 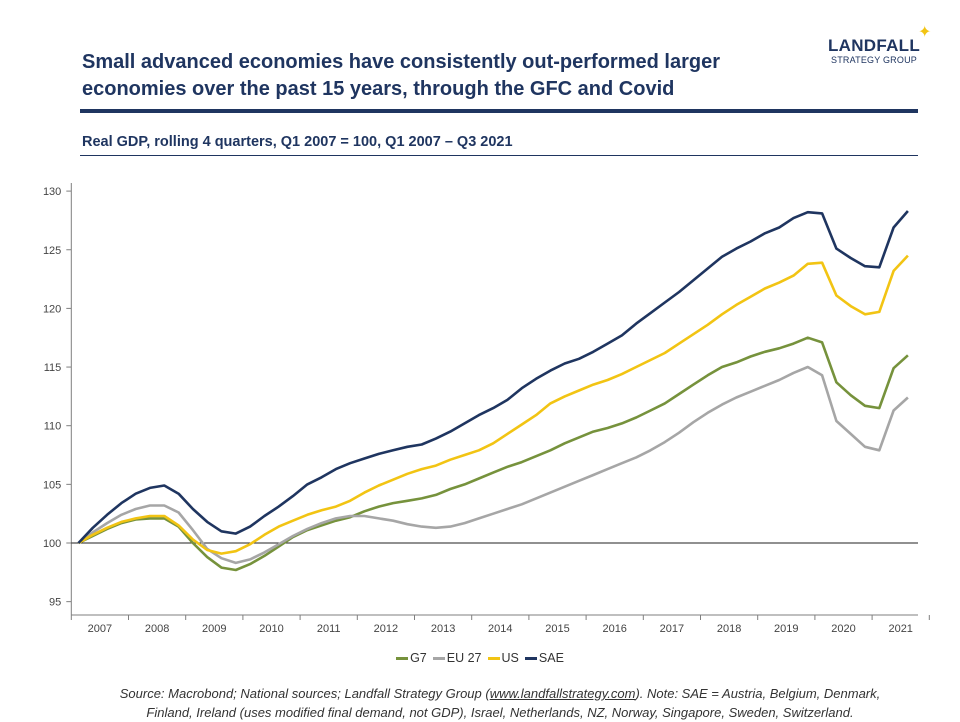 I want to click on legend-label: G7, so click(x=418, y=658).